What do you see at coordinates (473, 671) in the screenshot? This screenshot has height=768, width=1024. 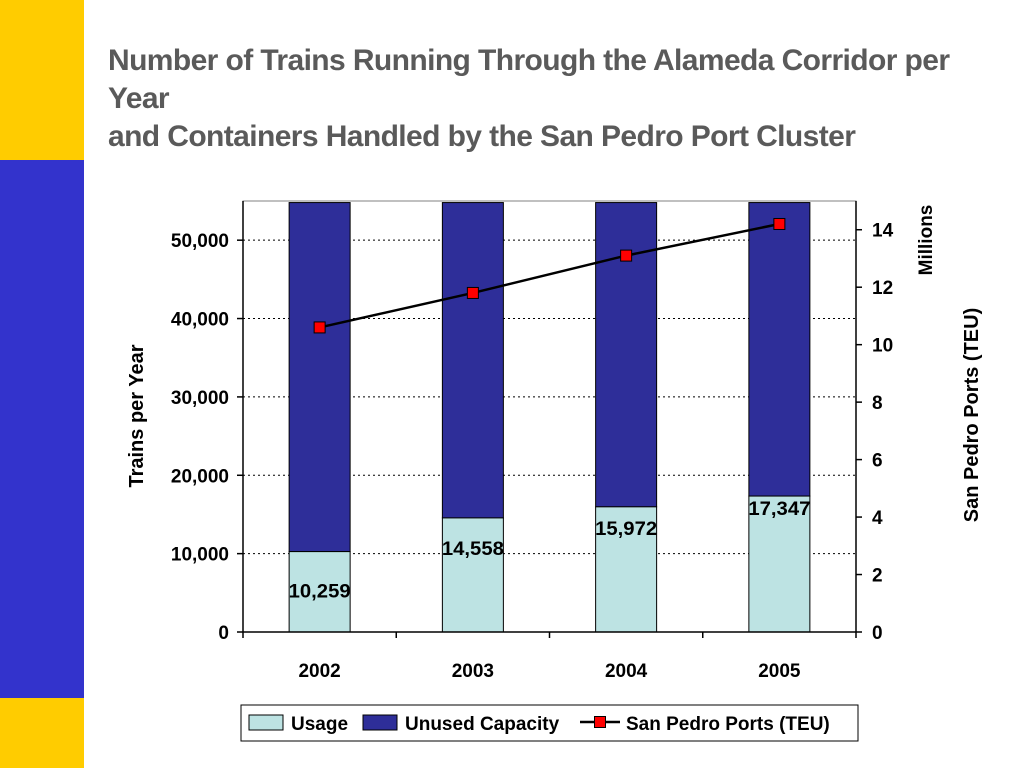 I see `x-tick-label-2003: 2003` at bounding box center [473, 671].